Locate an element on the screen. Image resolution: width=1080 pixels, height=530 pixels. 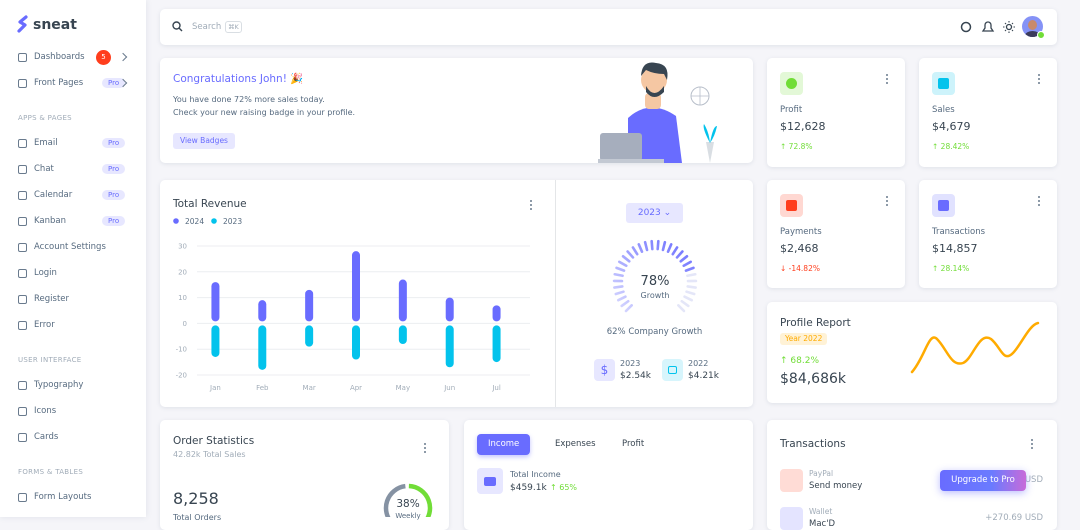
menu-item: Icons is located at coordinates (73, 411).